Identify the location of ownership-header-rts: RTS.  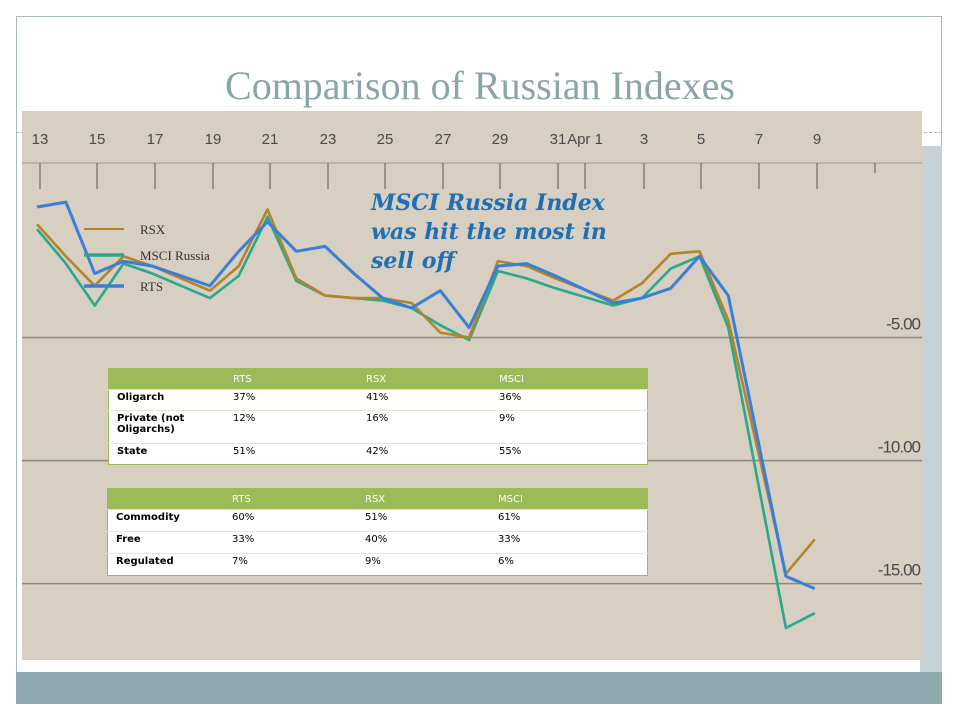
(291, 379).